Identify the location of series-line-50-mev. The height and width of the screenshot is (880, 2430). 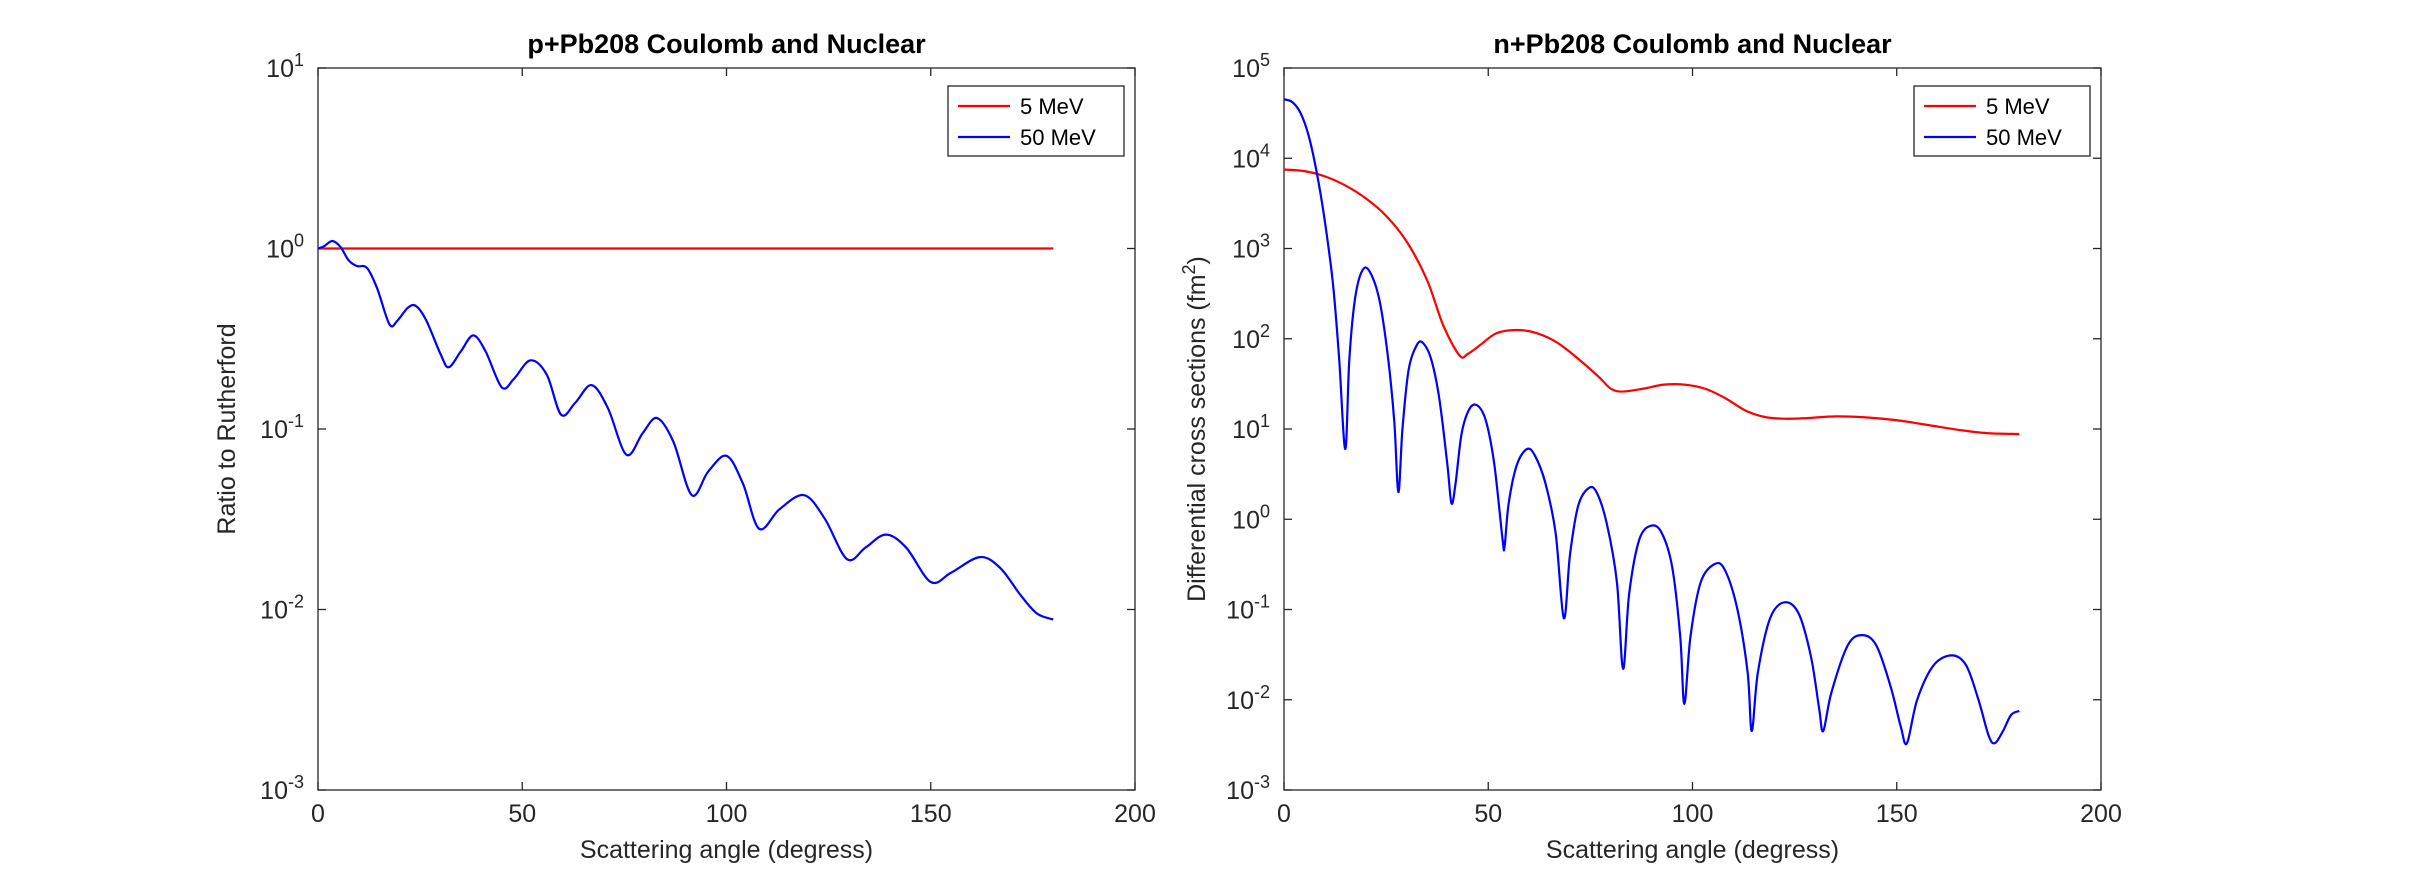
(686, 430).